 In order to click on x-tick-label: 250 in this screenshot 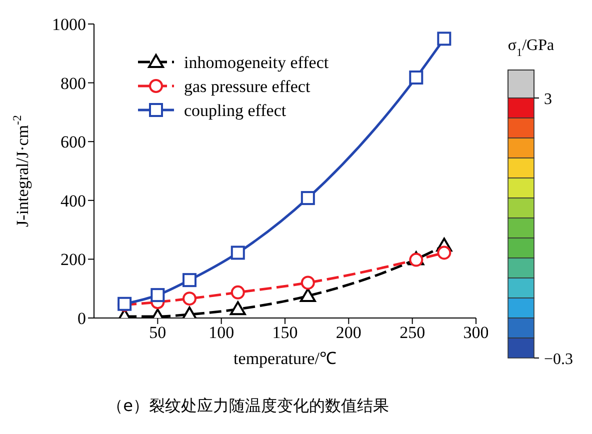, I will do `click(413, 332)`.